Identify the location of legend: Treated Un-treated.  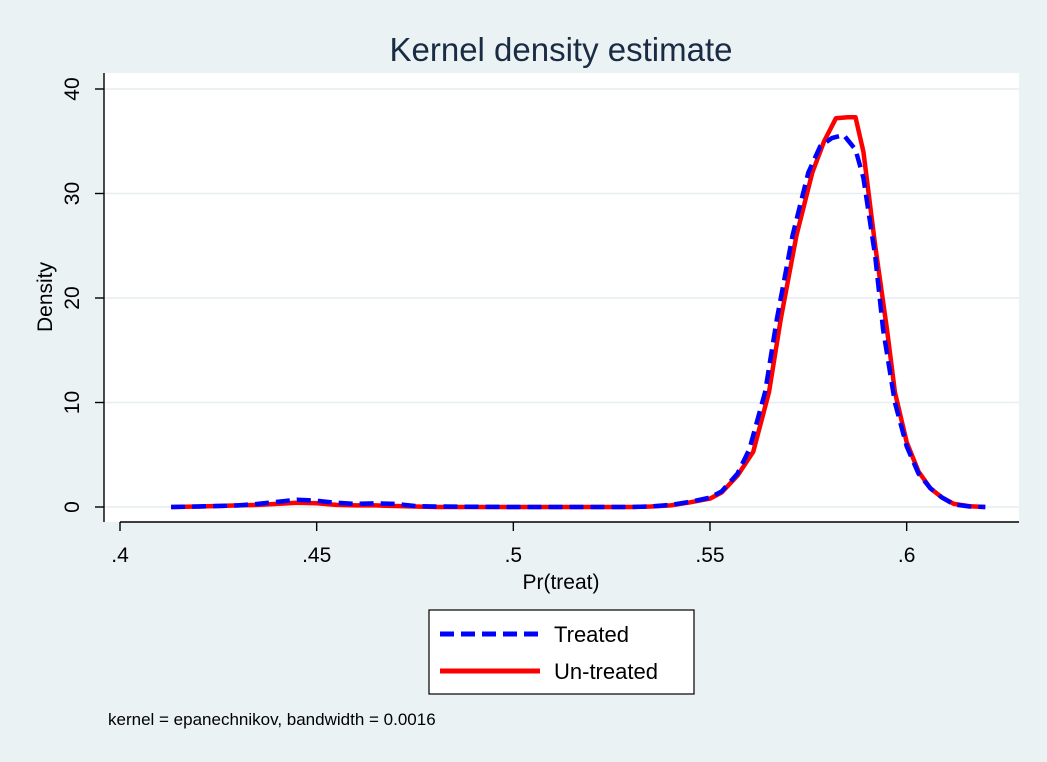
(561, 652).